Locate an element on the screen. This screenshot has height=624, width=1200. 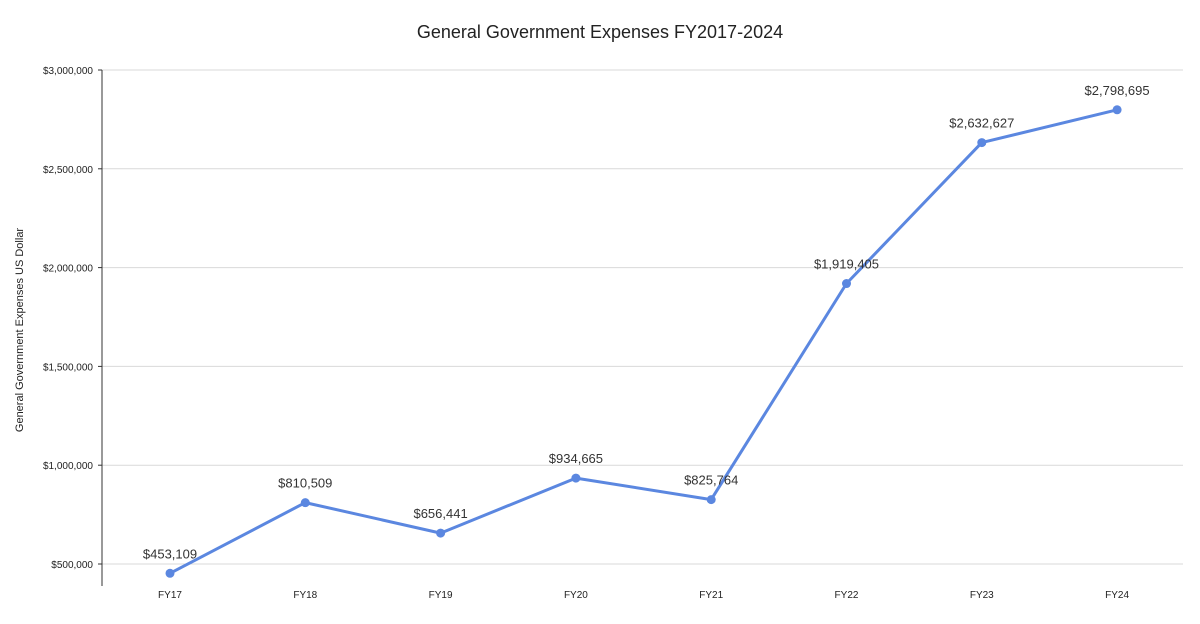
x-tick-label: FY22 is located at coordinates (847, 595).